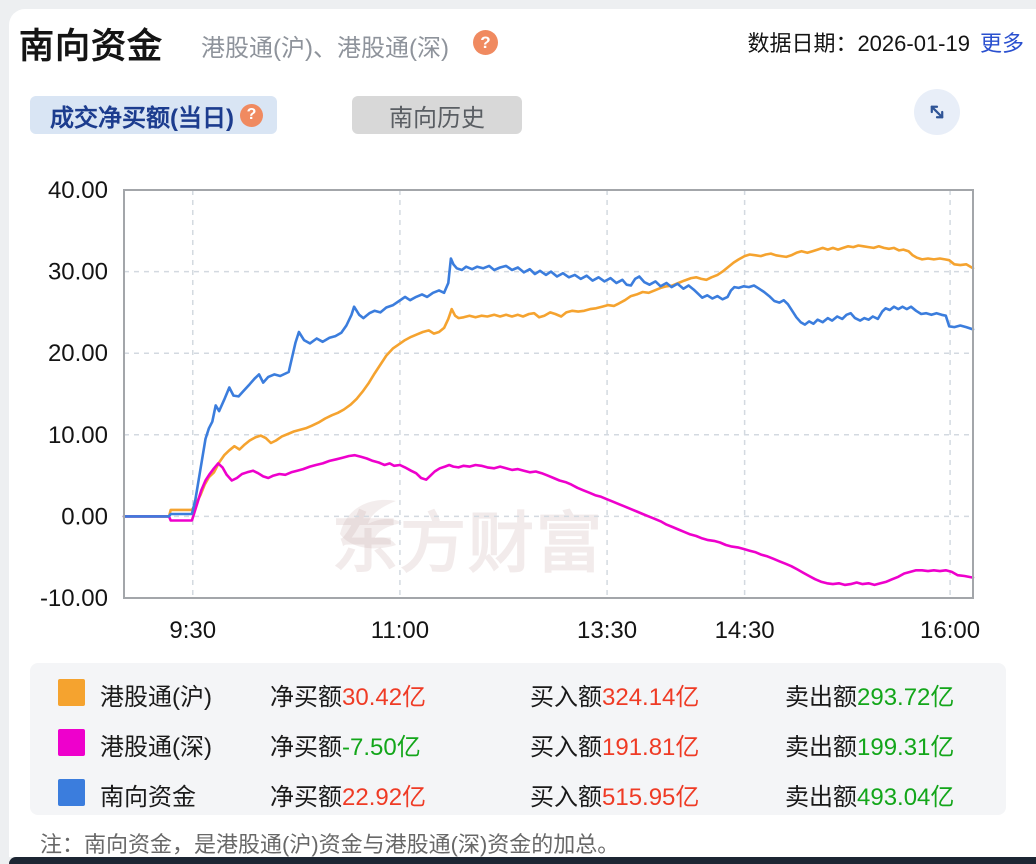 The width and height of the screenshot is (1036, 864). I want to click on x-axis-tick: 9:30, so click(192, 630).